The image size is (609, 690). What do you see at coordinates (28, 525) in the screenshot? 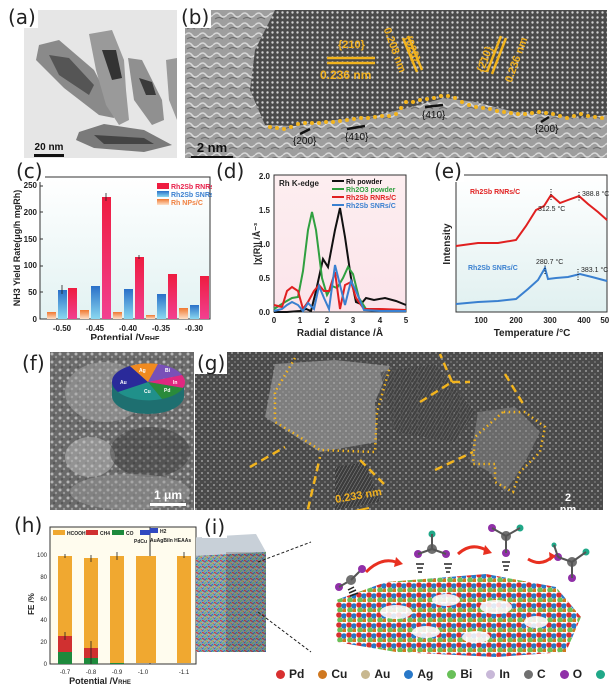
I see `panel-label-h: (h)` at bounding box center [28, 525].